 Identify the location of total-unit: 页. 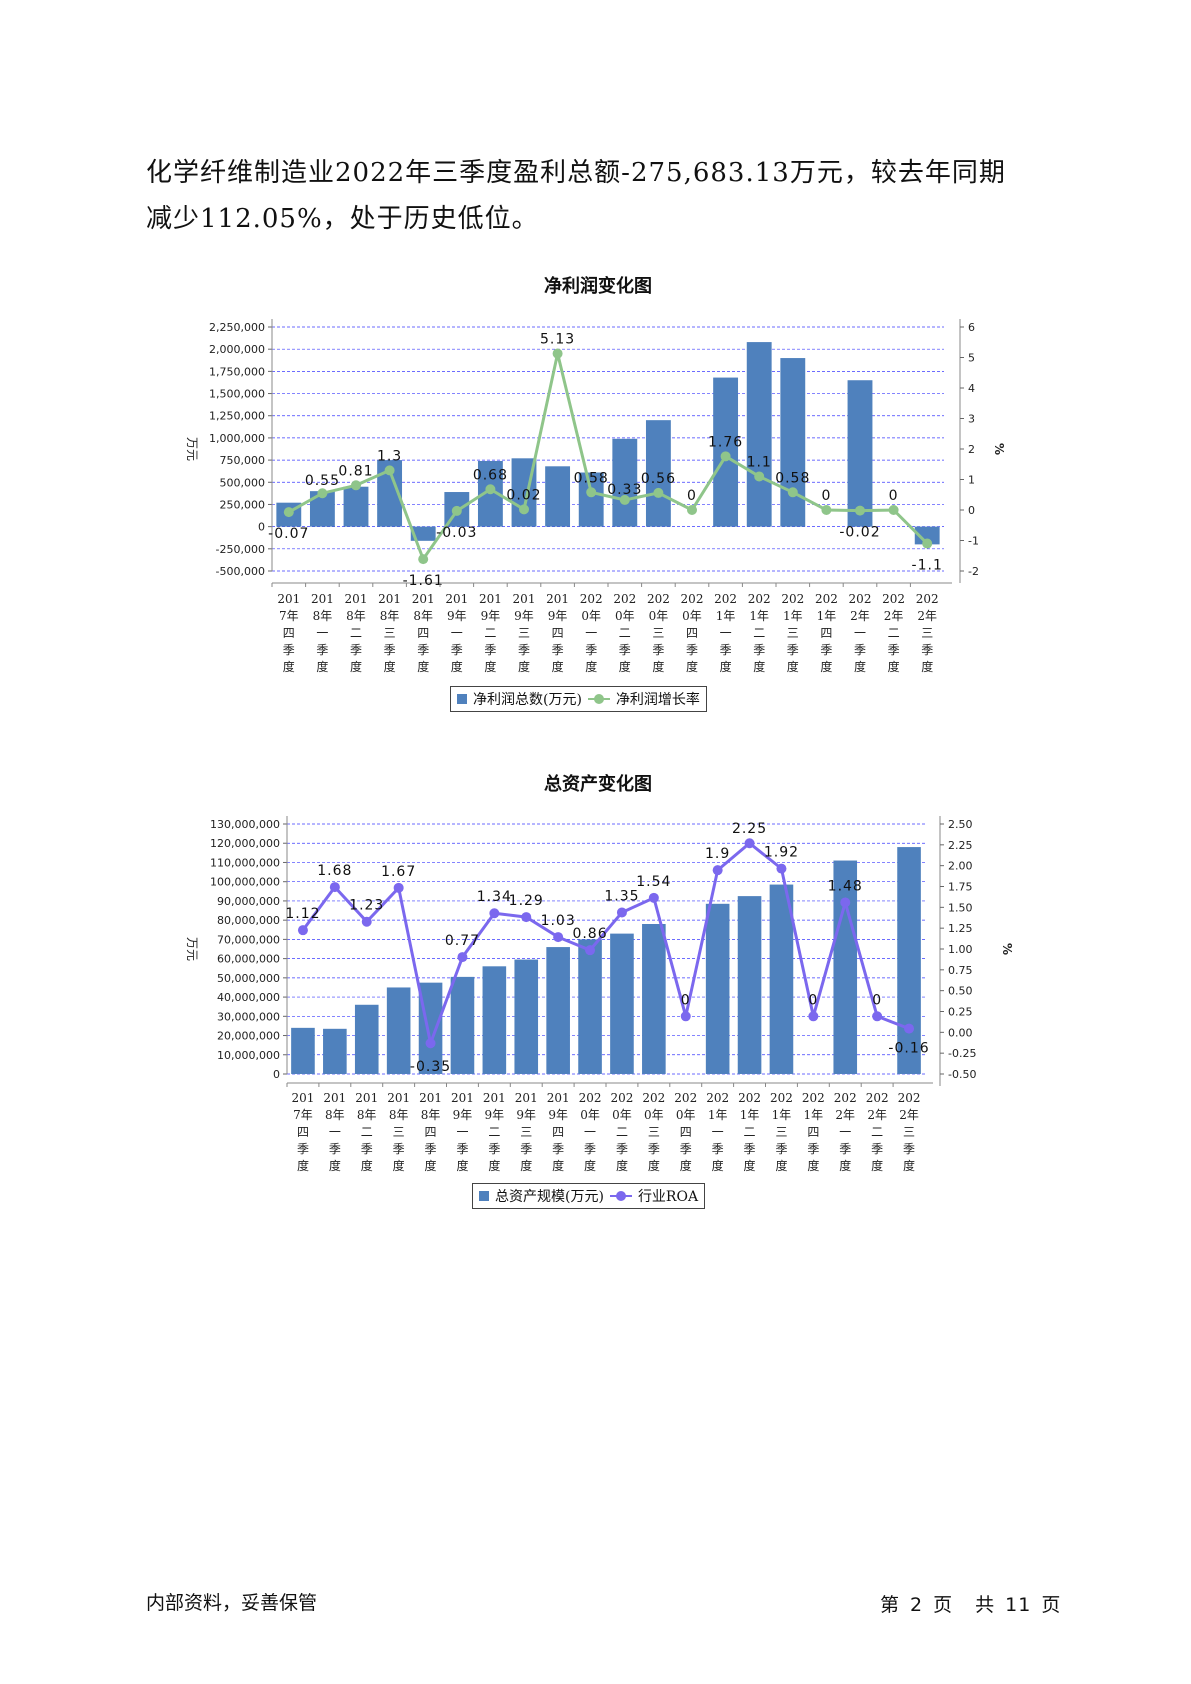
(1051, 1605).